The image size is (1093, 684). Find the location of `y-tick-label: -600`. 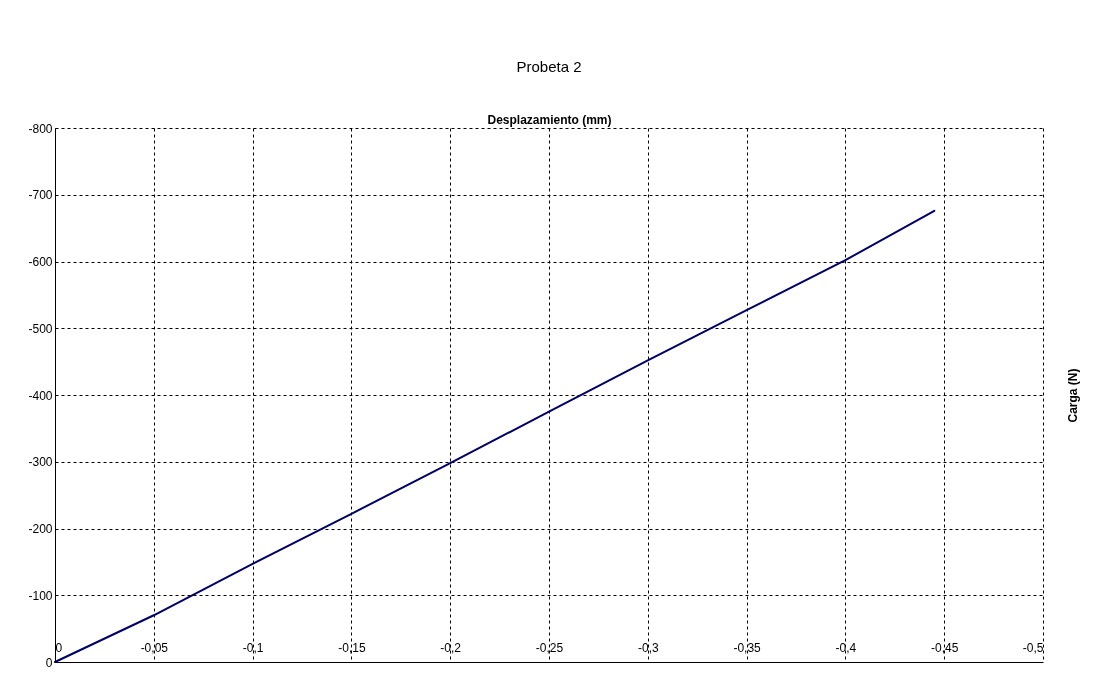

y-tick-label: -600 is located at coordinates (40, 262).